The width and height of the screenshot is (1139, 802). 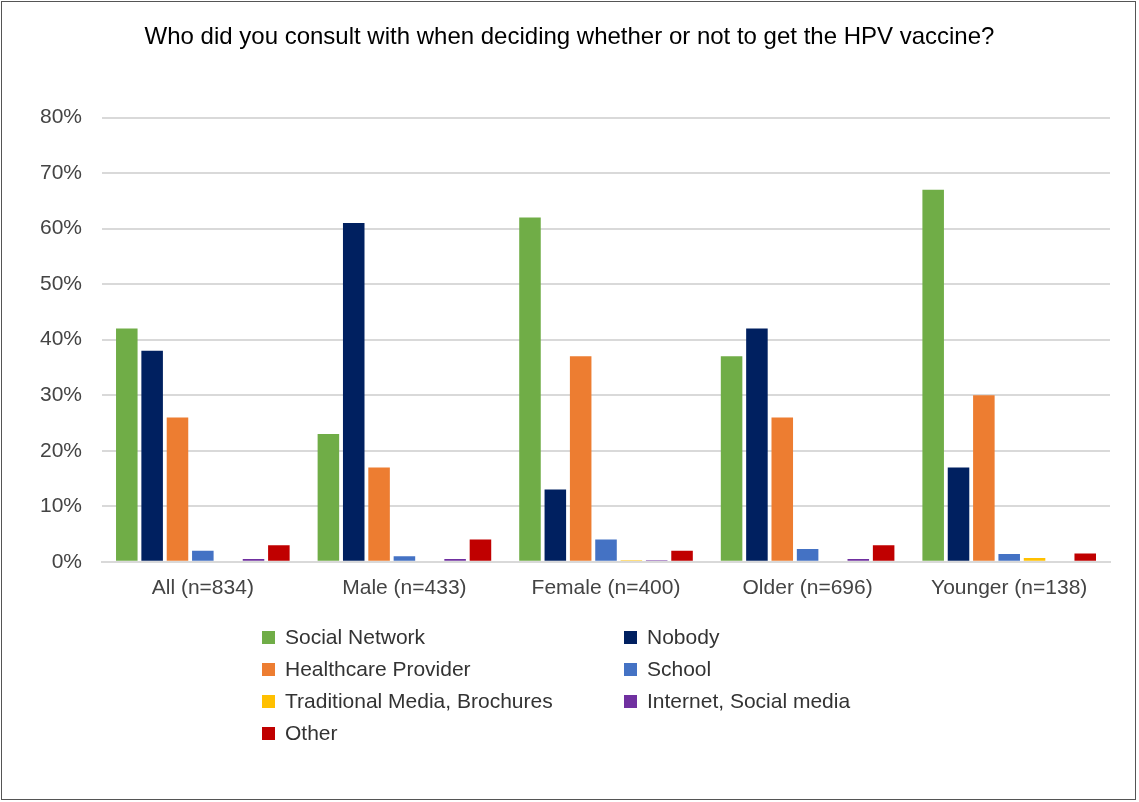 I want to click on x-tick-label: Female (n=400), so click(x=606, y=587).